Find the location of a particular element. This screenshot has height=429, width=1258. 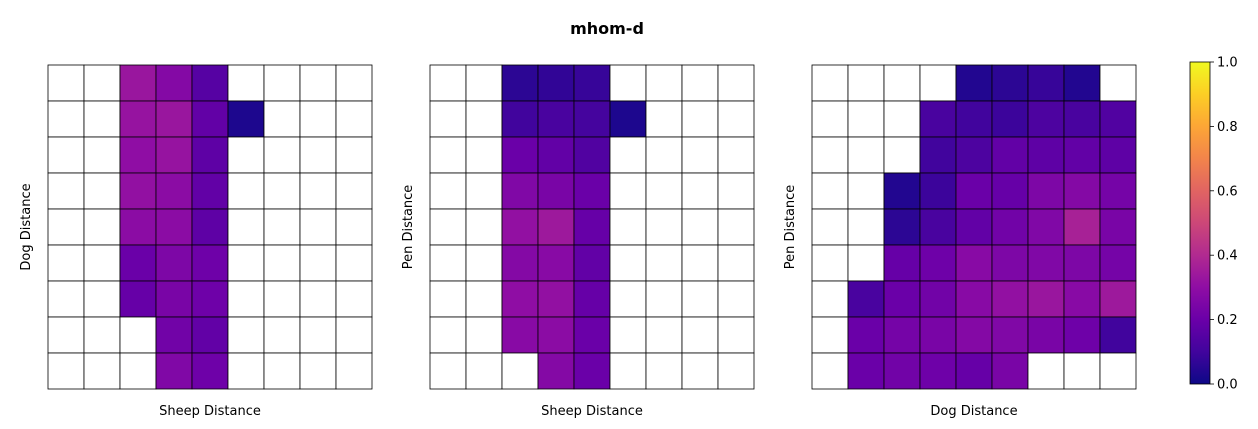

x-axis-label: Sheep Distance is located at coordinates (210, 411).